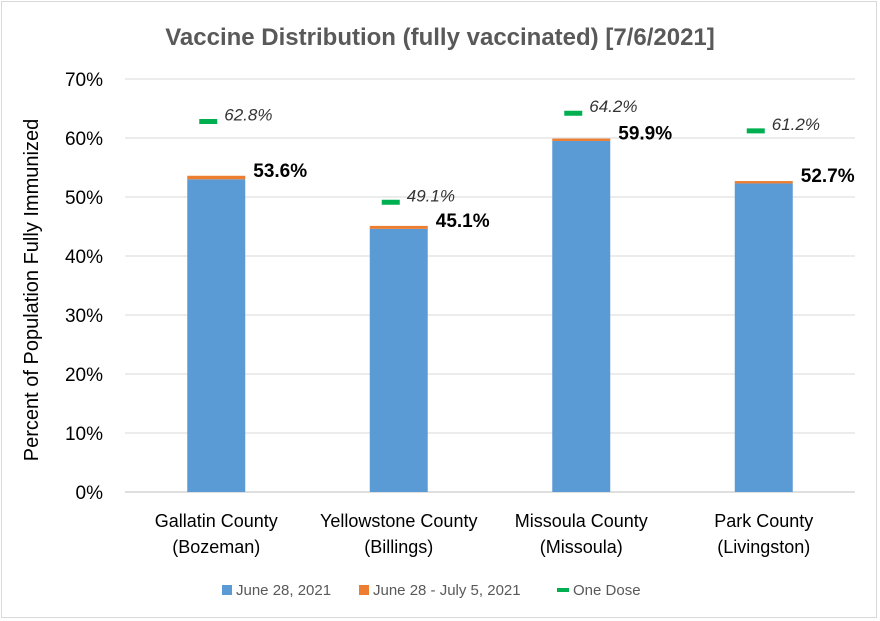 The width and height of the screenshot is (880, 621). What do you see at coordinates (613, 106) in the screenshot?
I see `one-dose-label: 64.2%` at bounding box center [613, 106].